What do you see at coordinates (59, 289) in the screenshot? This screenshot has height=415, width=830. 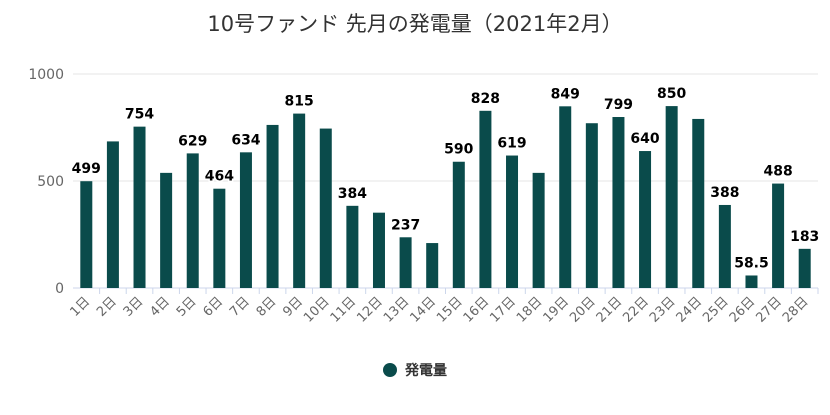 I see `y-tick-label: 0` at bounding box center [59, 289].